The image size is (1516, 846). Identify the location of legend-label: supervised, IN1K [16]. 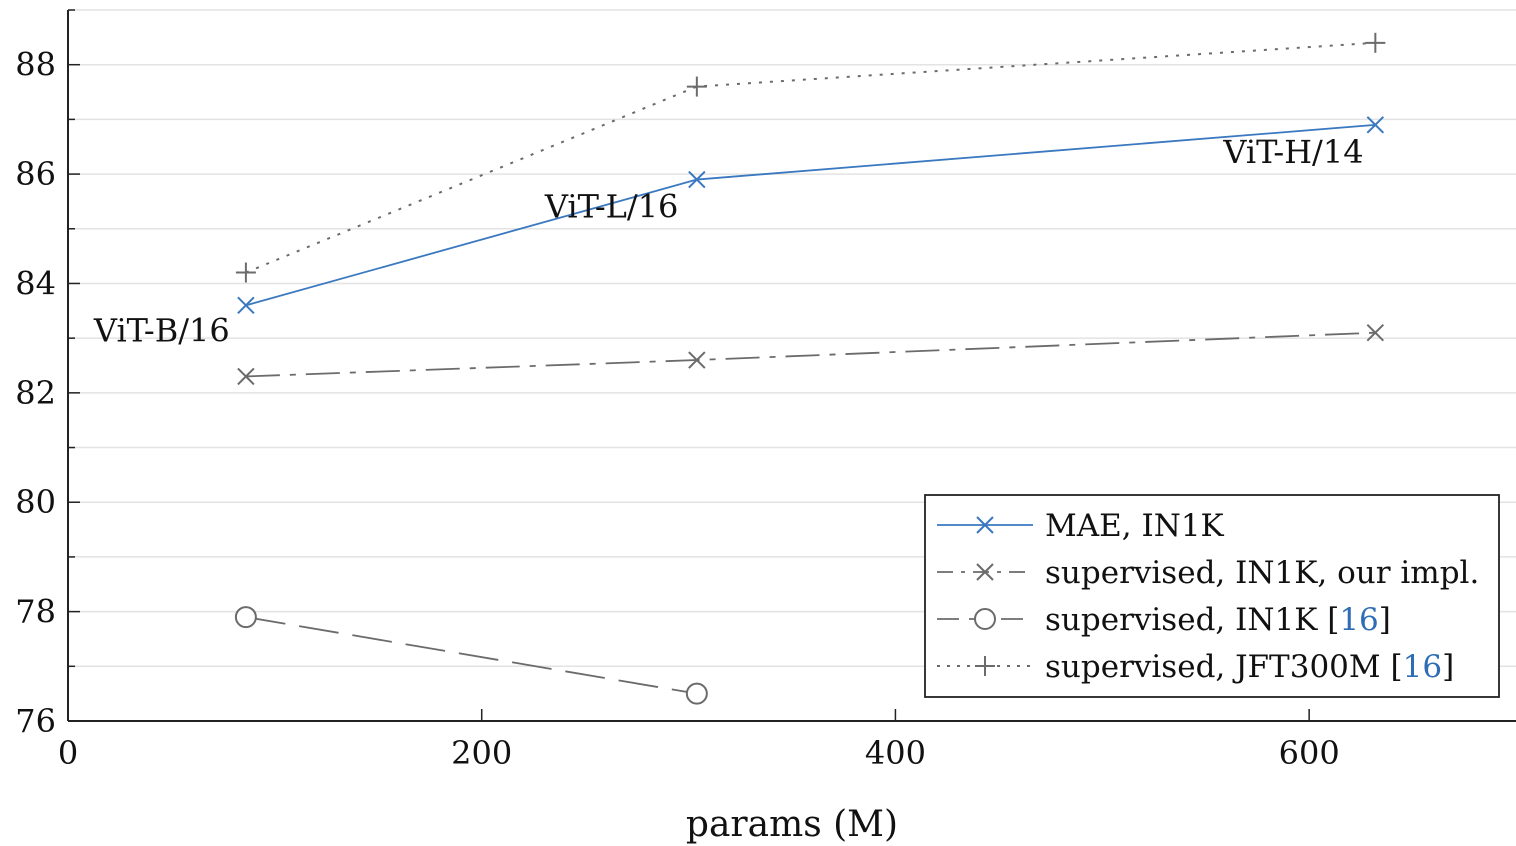
(1218, 620).